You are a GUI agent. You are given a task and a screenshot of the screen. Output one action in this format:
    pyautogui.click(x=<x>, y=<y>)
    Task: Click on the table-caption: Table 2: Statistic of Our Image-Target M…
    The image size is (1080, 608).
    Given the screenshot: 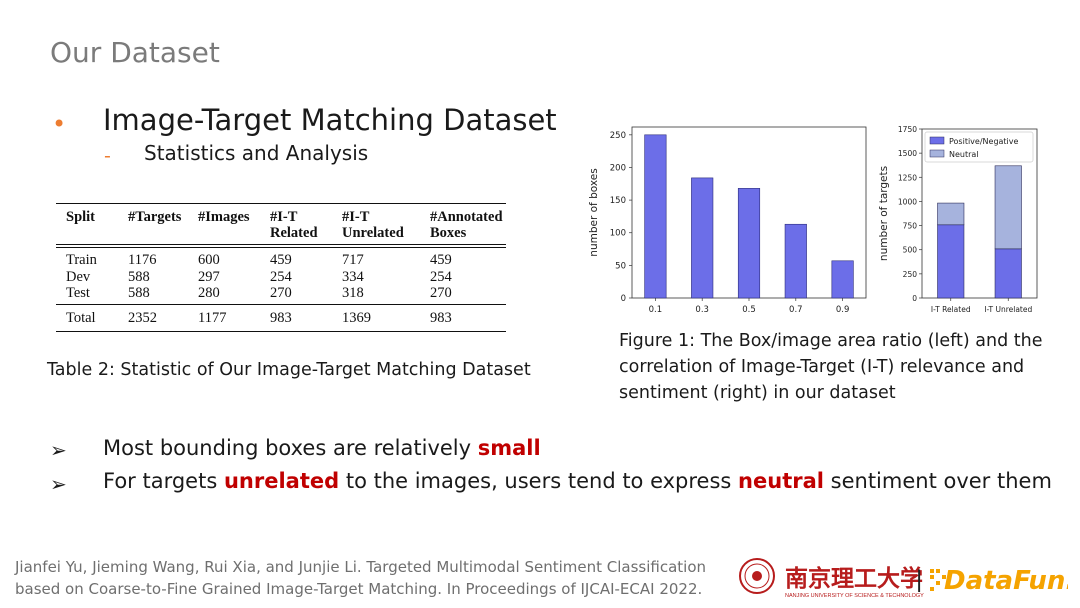 What is the action you would take?
    pyautogui.click(x=289, y=370)
    